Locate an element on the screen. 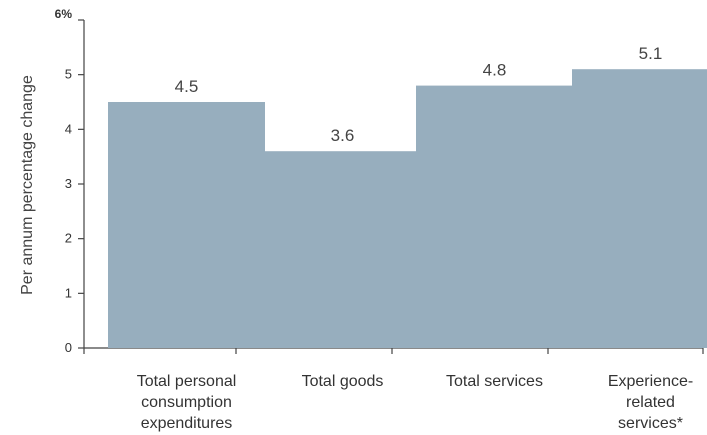 The image size is (707, 435). category-label: Experience-related services* is located at coordinates (650, 402).